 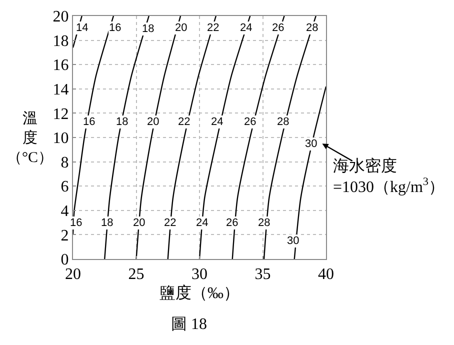 What do you see at coordinates (60, 17) in the screenshot?
I see `y-tick-label: 20` at bounding box center [60, 17].